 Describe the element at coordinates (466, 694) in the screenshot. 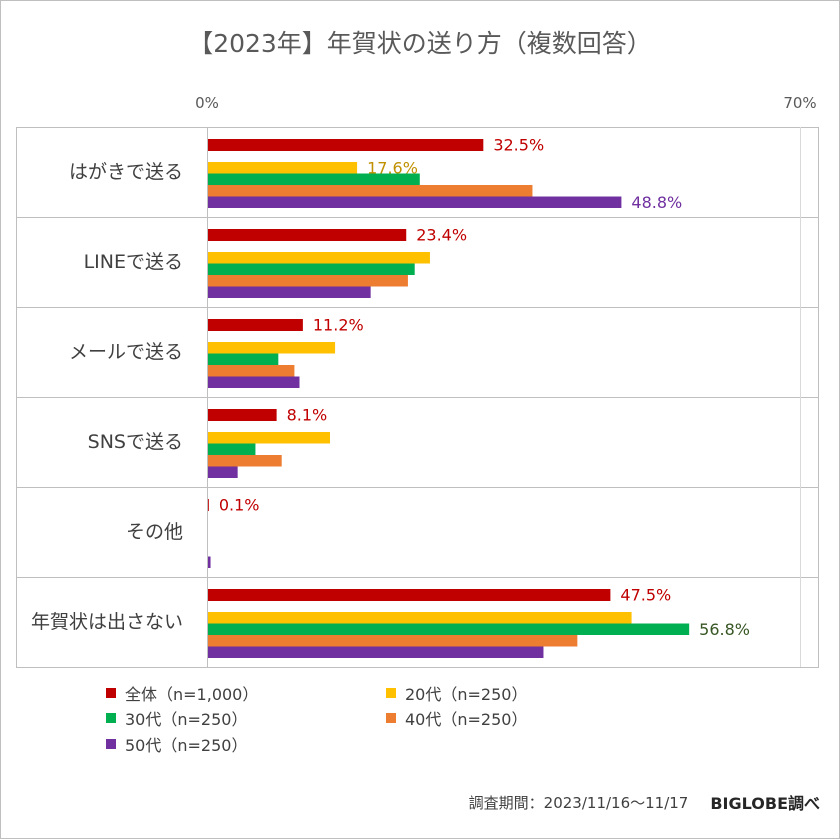

I see `legend-label: 20代（n=250）` at that location.